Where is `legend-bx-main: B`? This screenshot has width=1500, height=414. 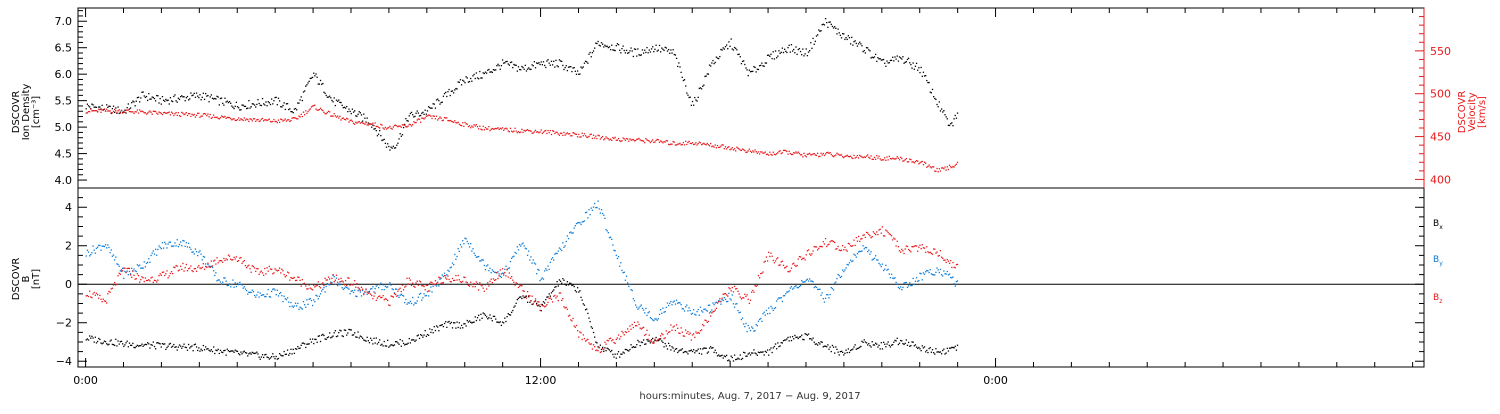
legend-bx-main: B is located at coordinates (1436, 224).